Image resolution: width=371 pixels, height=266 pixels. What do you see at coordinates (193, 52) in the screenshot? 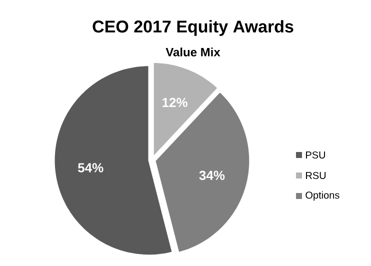
I see `chart-subtitle: Value Mix` at bounding box center [193, 52].